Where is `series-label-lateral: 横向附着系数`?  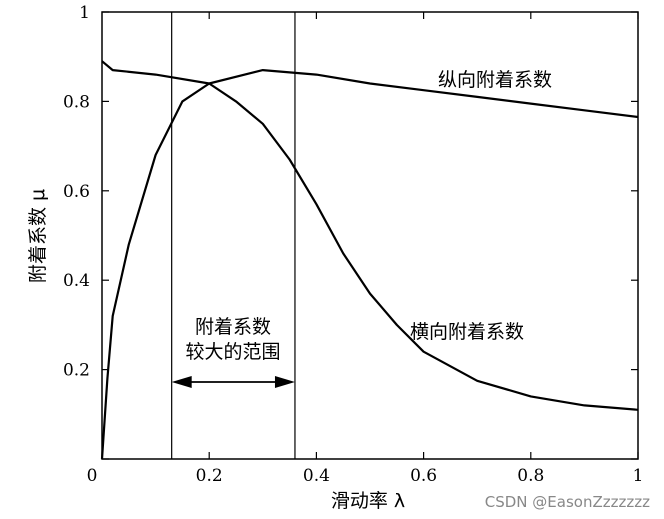 series-label-lateral: 横向附着系数 is located at coordinates (467, 332).